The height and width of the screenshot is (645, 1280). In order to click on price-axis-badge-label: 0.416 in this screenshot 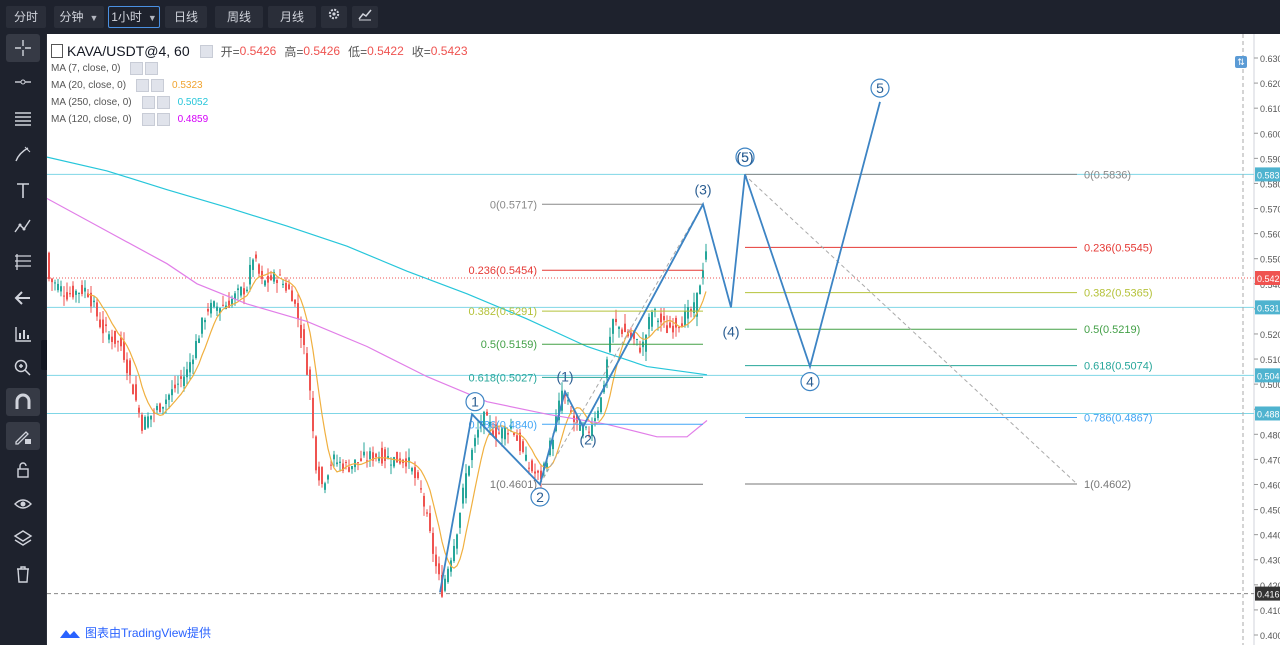, I will do `click(1268, 595)`.